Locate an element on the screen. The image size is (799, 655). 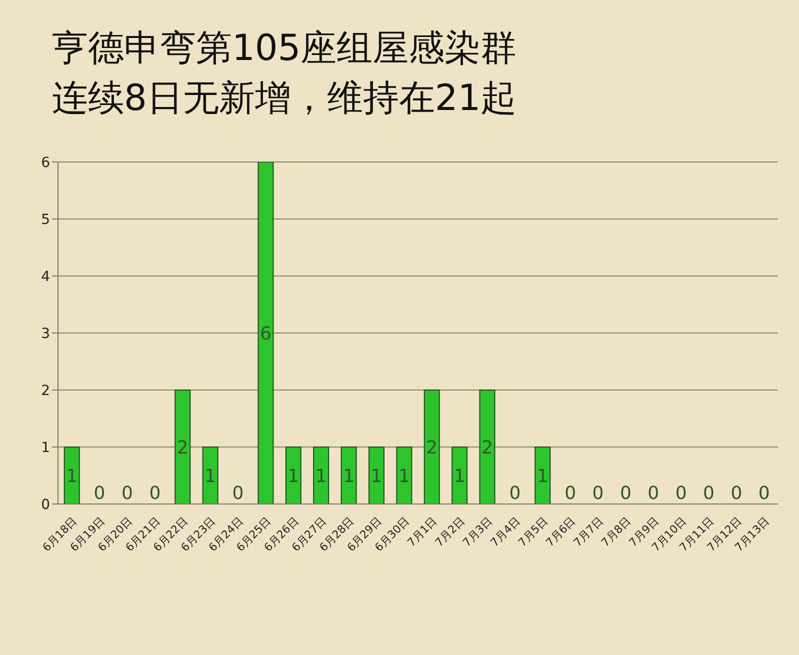
y-tick-label: 6 is located at coordinates (45, 162).